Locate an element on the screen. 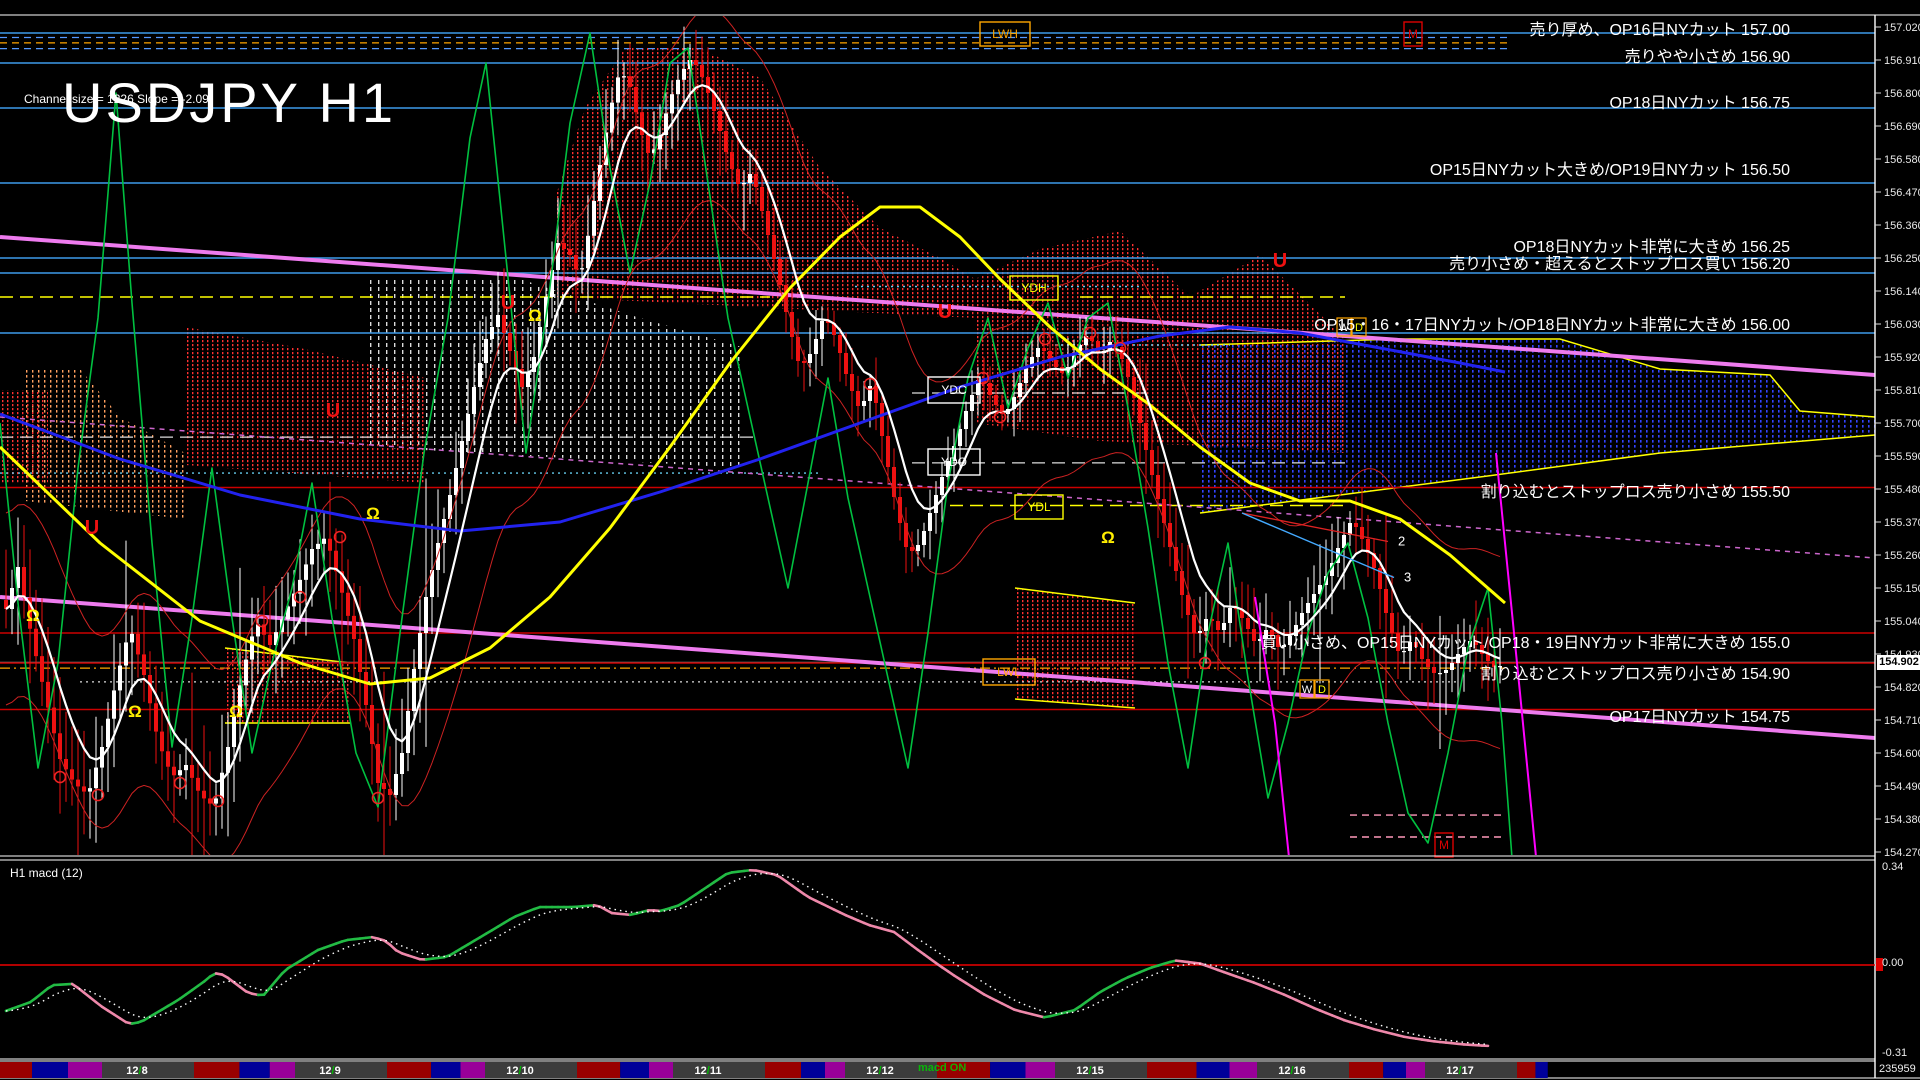 The height and width of the screenshot is (1080, 1920). price-tick-label: 156.140 is located at coordinates (1902, 292).